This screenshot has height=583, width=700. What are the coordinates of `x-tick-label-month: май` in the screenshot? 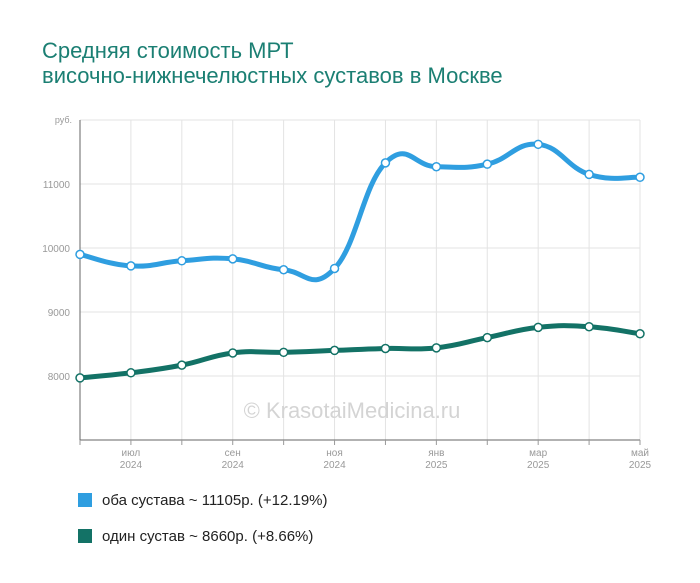 It's located at (640, 453).